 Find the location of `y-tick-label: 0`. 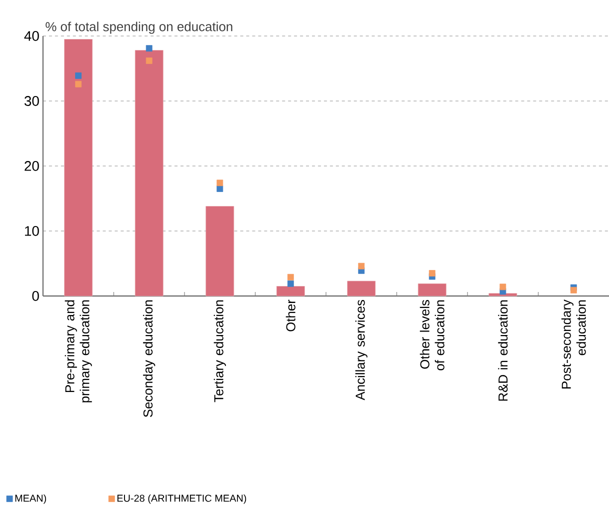

y-tick-label: 0 is located at coordinates (35, 296).